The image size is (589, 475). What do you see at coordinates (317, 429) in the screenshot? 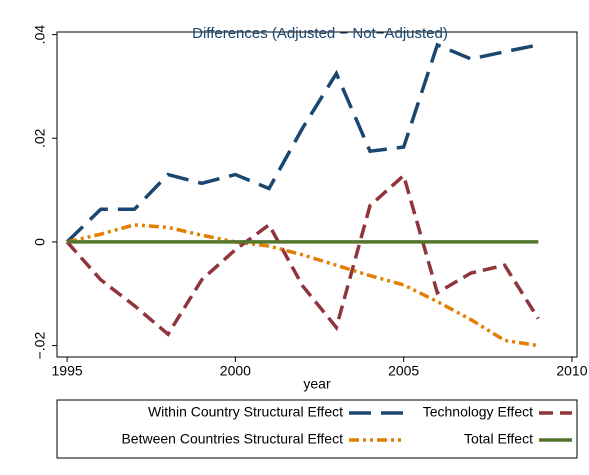
I see `legend` at bounding box center [317, 429].